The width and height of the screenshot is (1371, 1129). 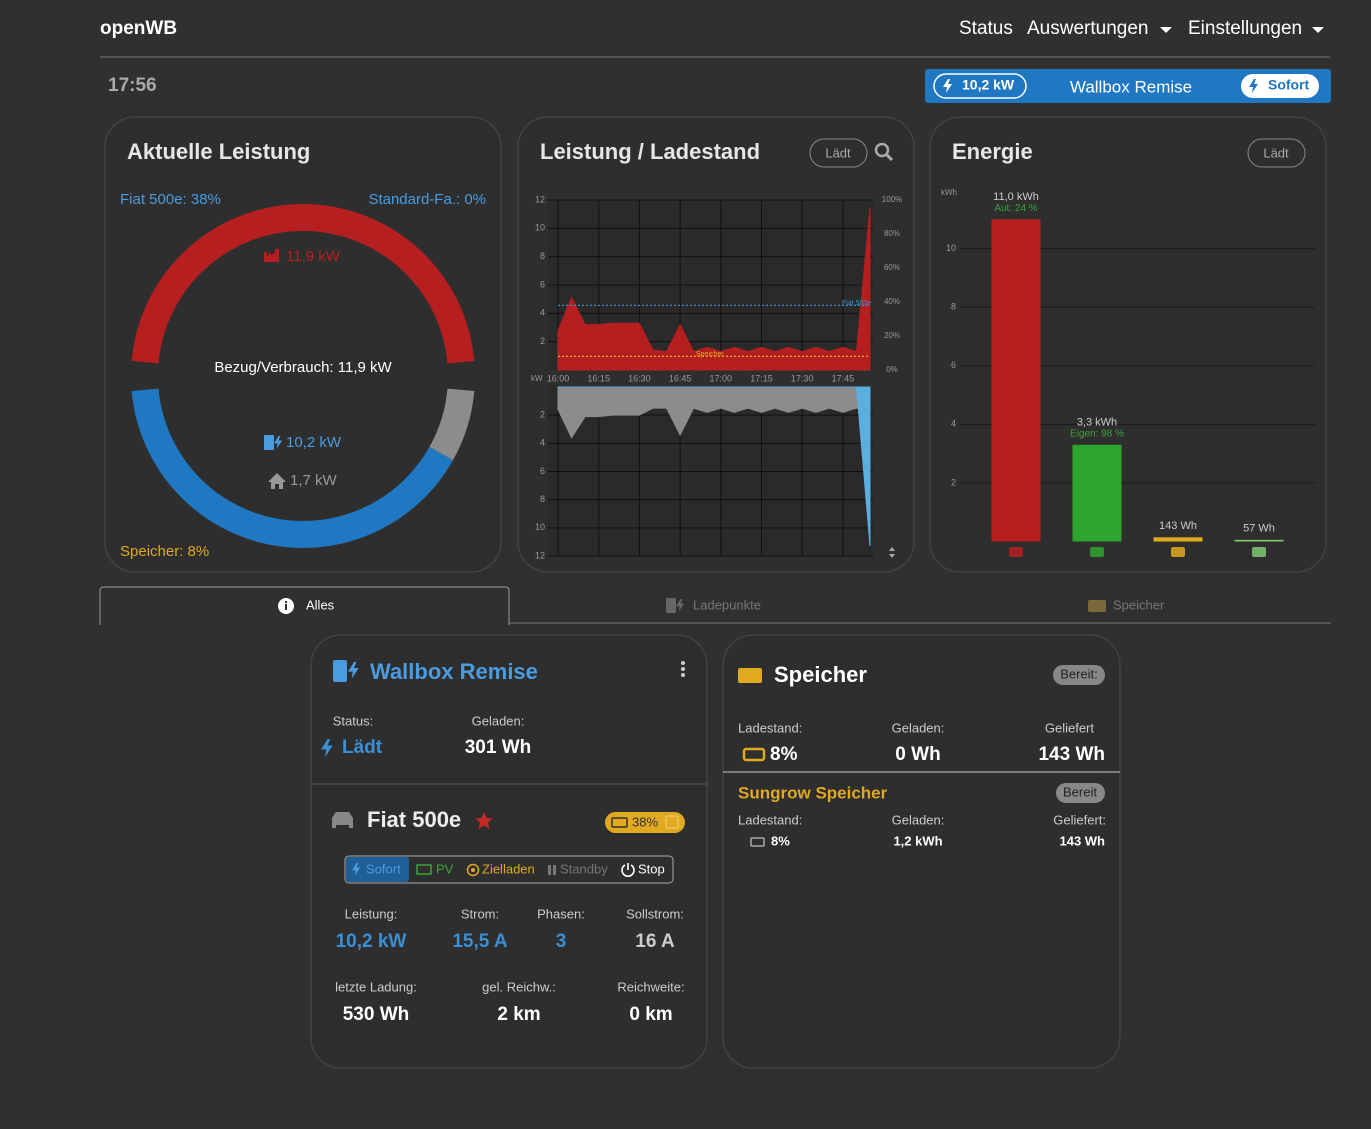 I want to click on y2-tick-label: 60%, so click(x=892, y=267).